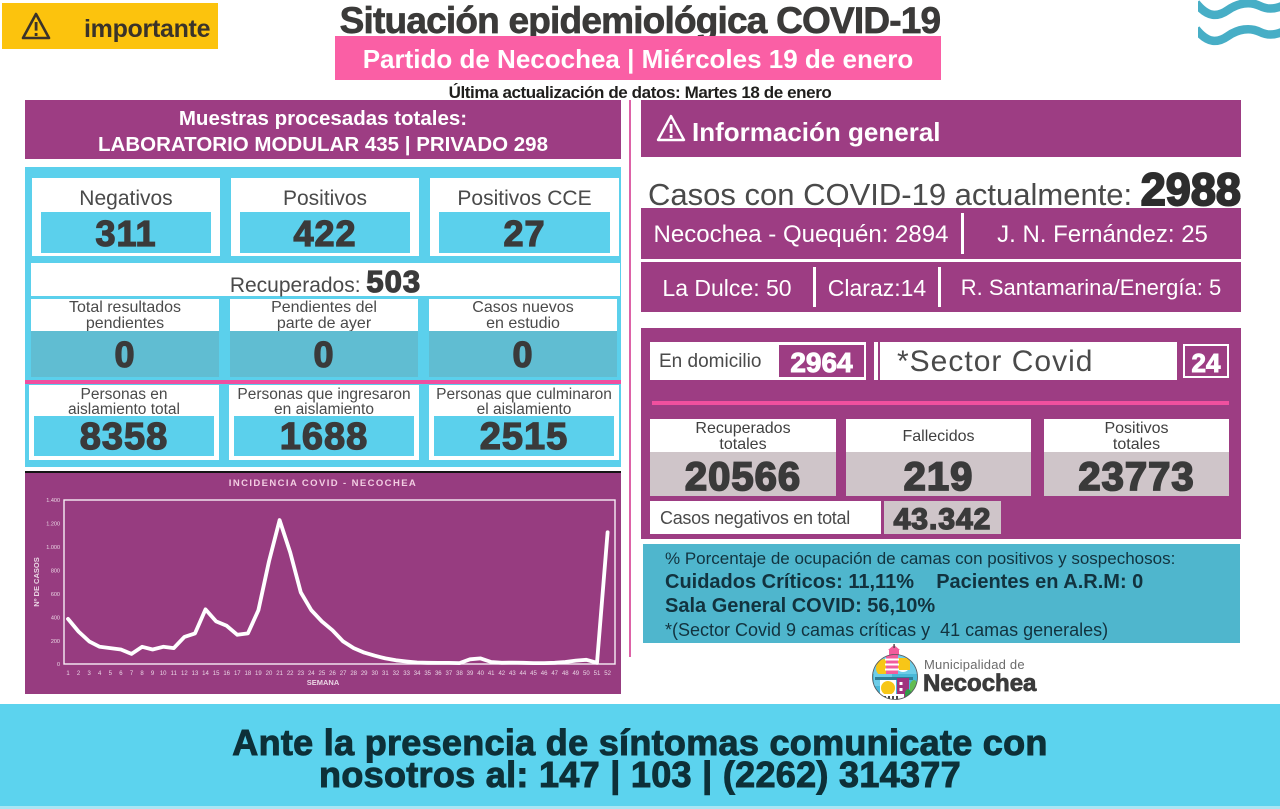 This screenshot has width=1280, height=809. Describe the element at coordinates (332, 674) in the screenshot. I see `svg-text: 26` at that location.